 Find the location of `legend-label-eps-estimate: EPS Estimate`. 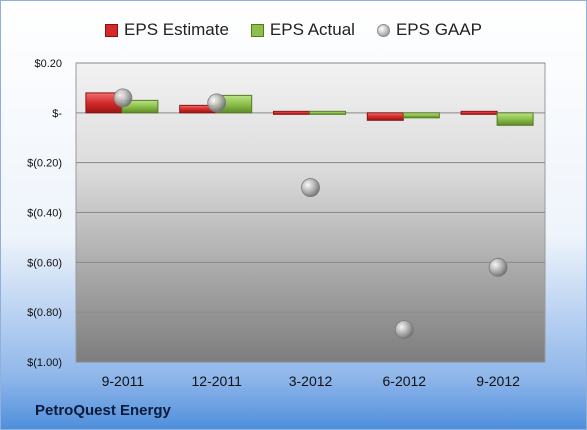

legend-label-eps-estimate: EPS Estimate is located at coordinates (176, 29).